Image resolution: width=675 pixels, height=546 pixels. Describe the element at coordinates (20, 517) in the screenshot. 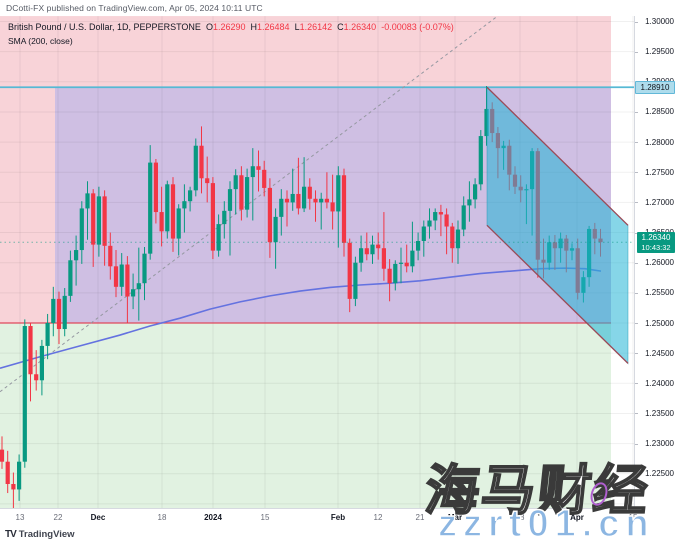

I see `time-axis-label: 13` at that location.